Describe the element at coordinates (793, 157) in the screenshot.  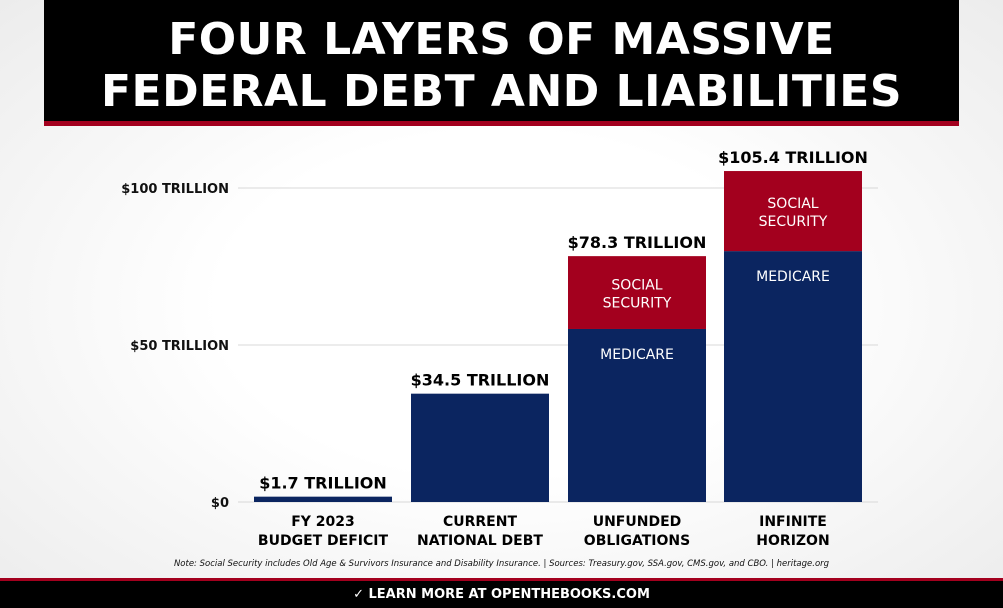
I see `data-label: $105.4 TRILLION` at that location.